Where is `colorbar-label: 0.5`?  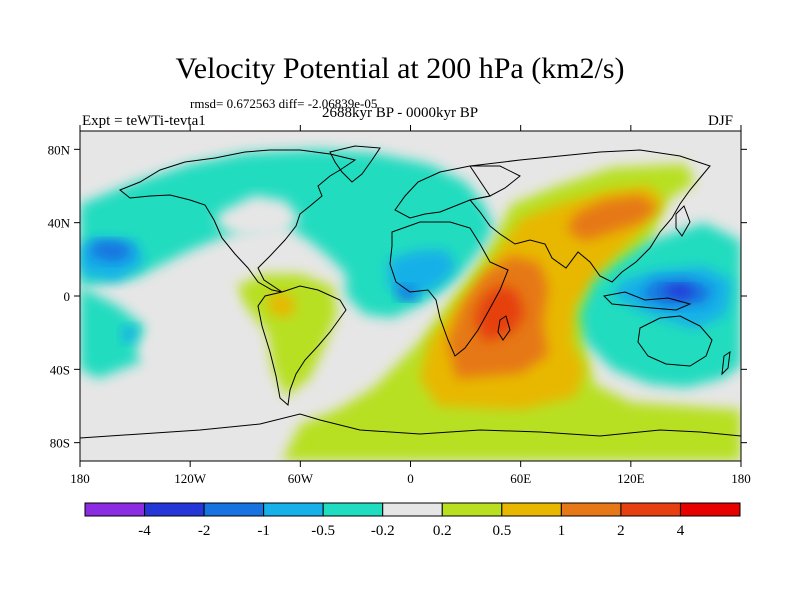 colorbar-label: 0.5 is located at coordinates (501, 531).